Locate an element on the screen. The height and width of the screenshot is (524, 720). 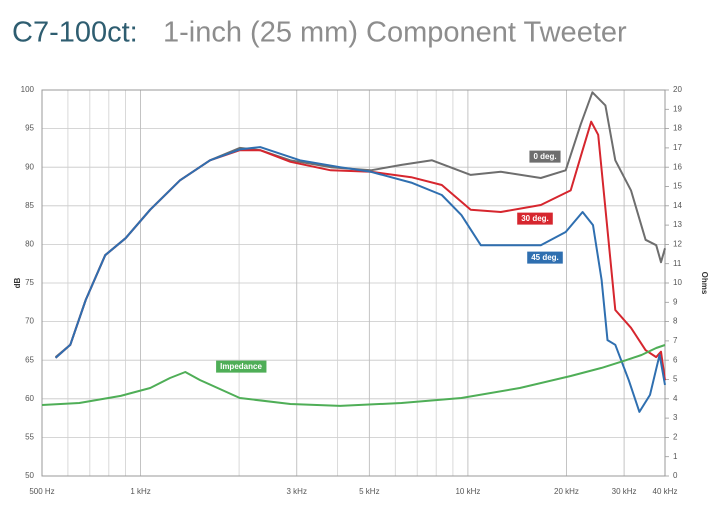
series-label: 0 deg. is located at coordinates (544, 156).